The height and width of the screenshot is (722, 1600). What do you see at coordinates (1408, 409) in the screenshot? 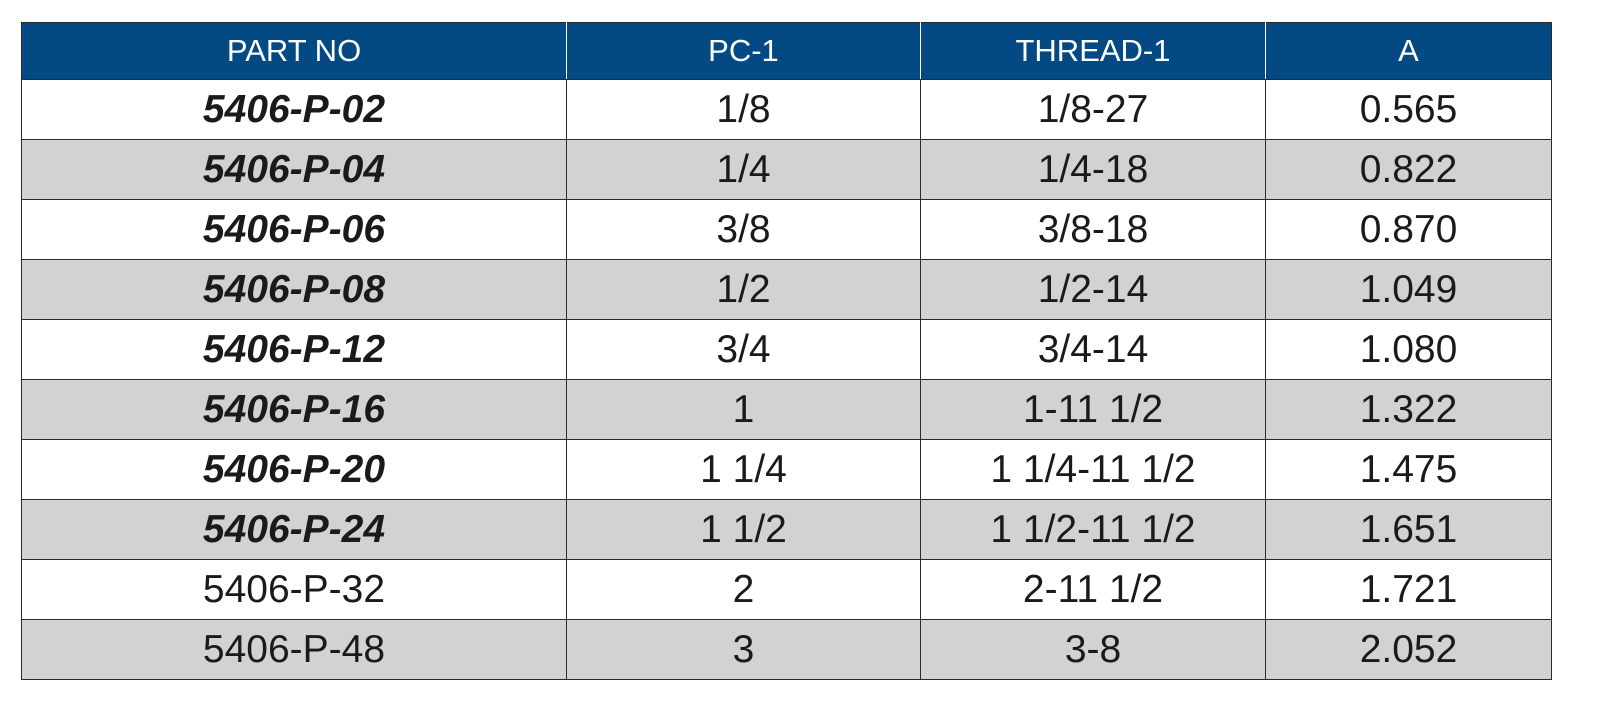
I see `a-value-cell: 1.322` at bounding box center [1408, 409].